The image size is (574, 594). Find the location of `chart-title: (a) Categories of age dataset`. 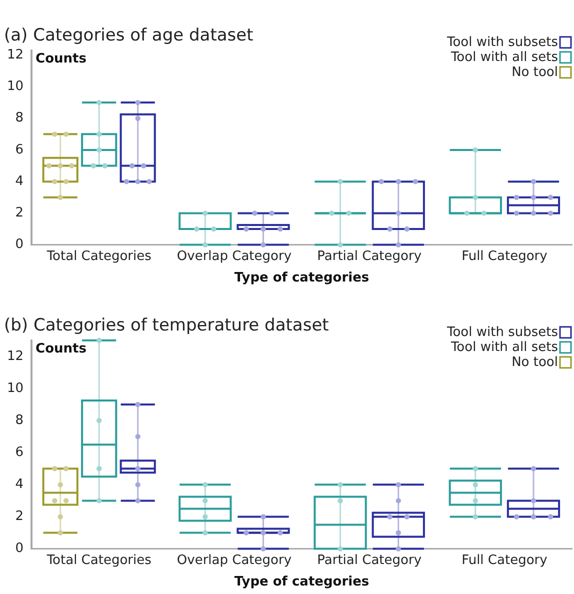

chart-title: (a) Categories of age dataset is located at coordinates (129, 36).